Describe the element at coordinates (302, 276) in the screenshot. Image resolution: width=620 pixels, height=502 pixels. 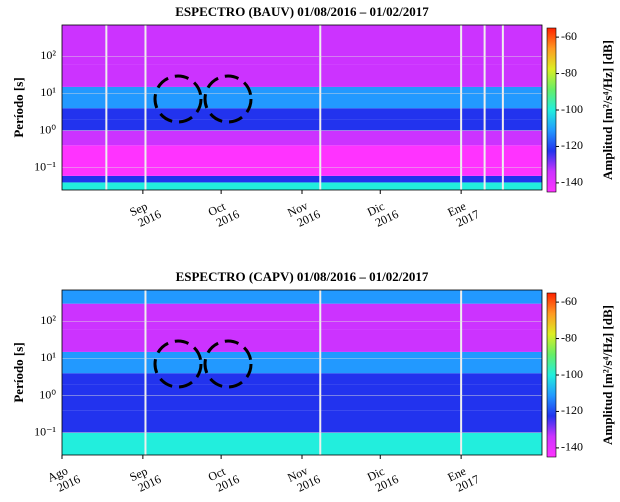
I see `chart-title: ESPECTRO (CAPV) 01/08/2016 – 01/02/2017` at that location.